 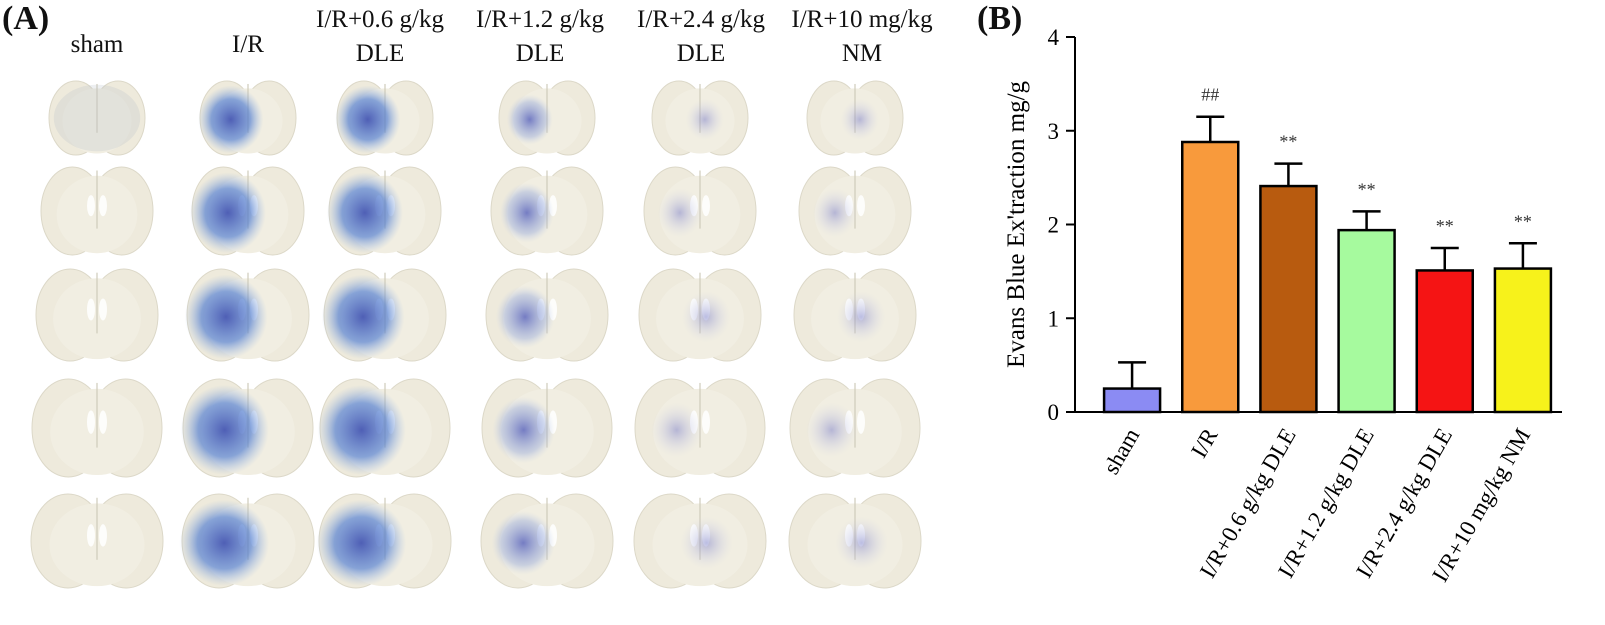 What do you see at coordinates (1054, 131) in the screenshot?
I see `y-tick-label: 3` at bounding box center [1054, 131].